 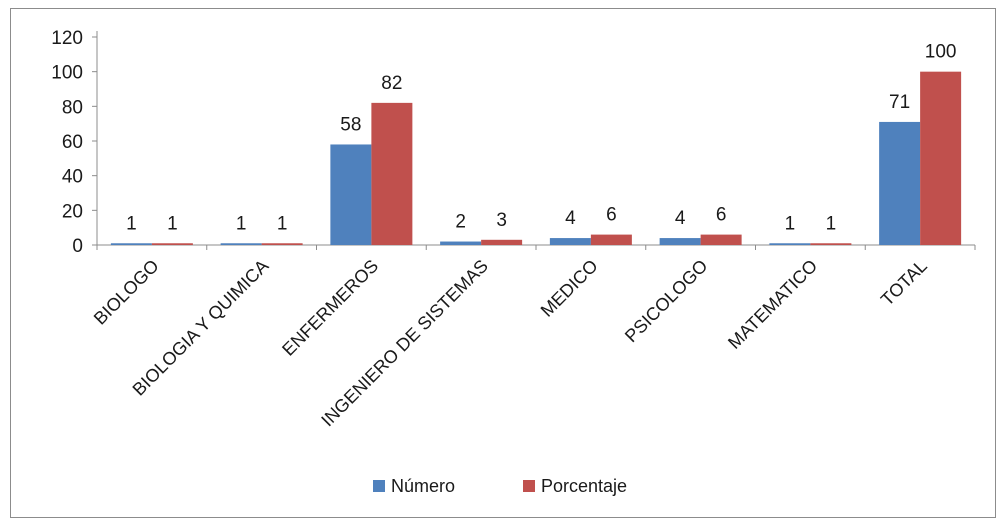 I want to click on y-tick-label: 40, so click(x=72, y=177).